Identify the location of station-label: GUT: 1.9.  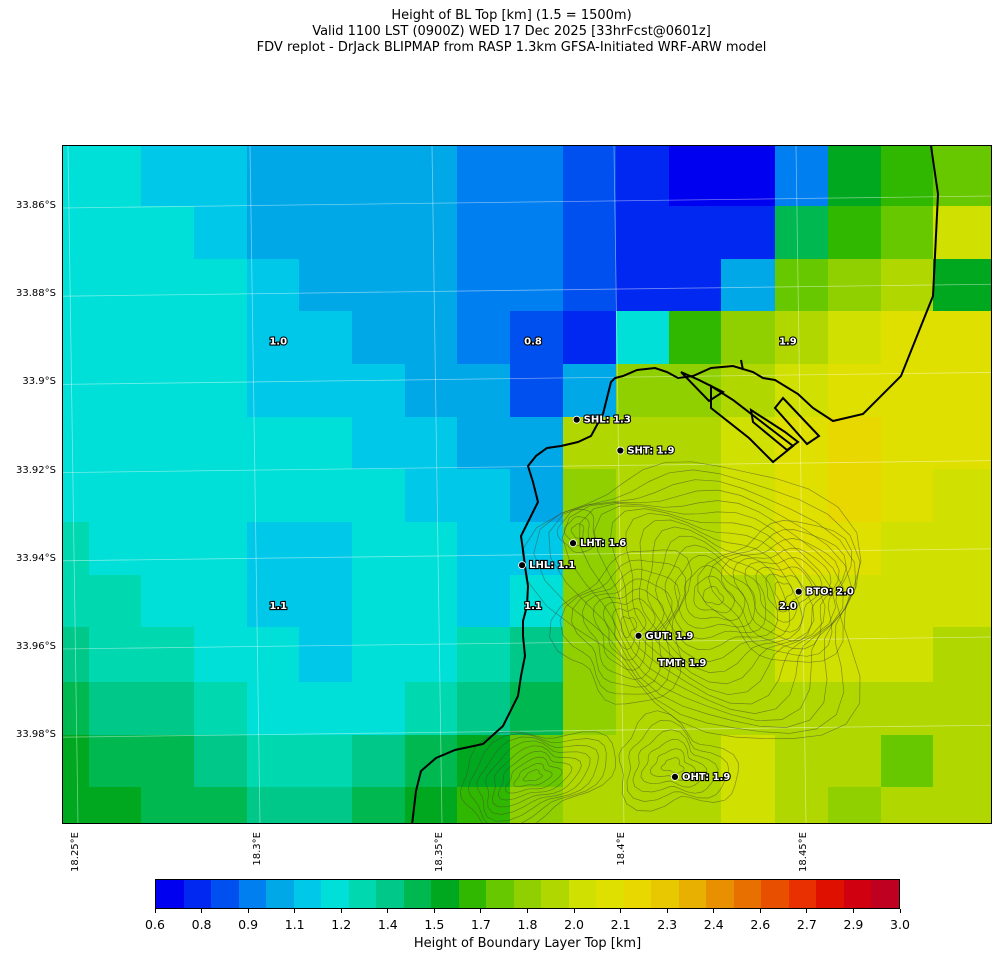
(670, 636).